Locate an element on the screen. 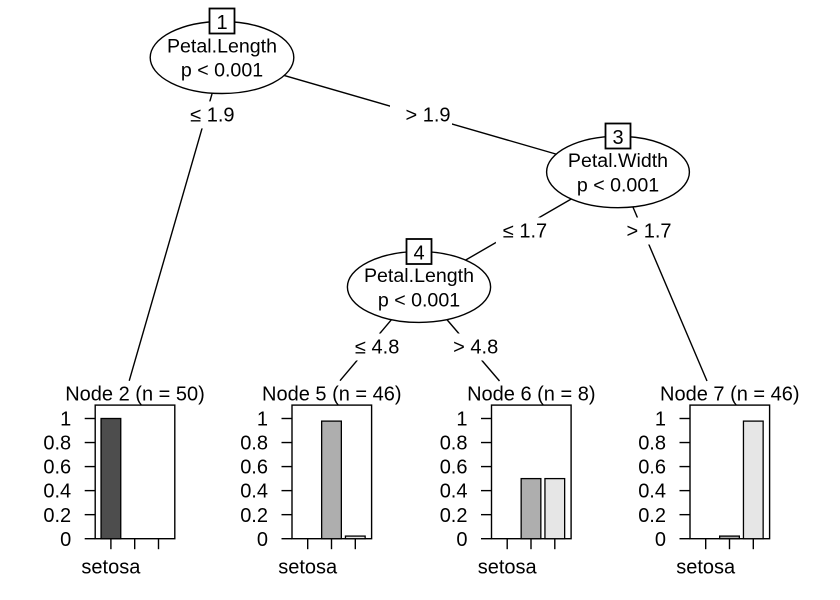 The height and width of the screenshot is (600, 840). svg-text: ≤ 1.7 is located at coordinates (525, 232).